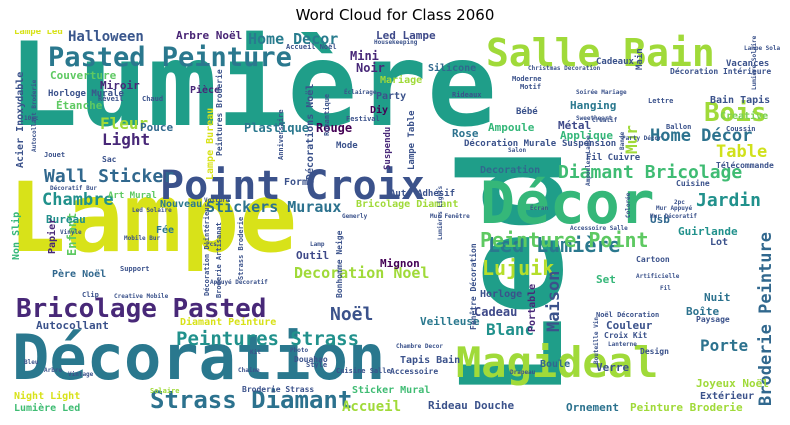  I want to click on word-sweetheart: Sweetheart, so click(594, 118).